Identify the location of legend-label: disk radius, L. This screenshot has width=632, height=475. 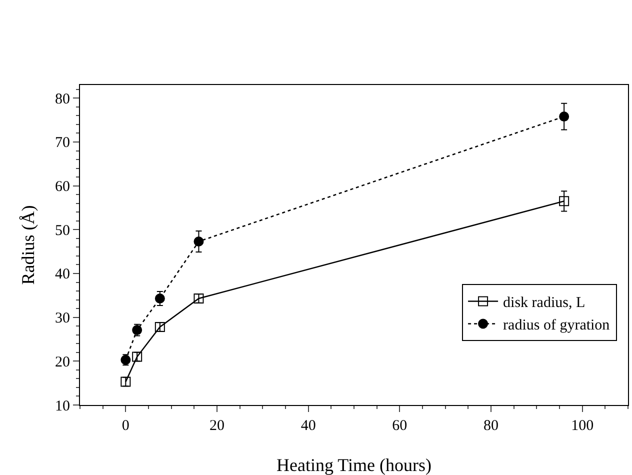
(544, 303).